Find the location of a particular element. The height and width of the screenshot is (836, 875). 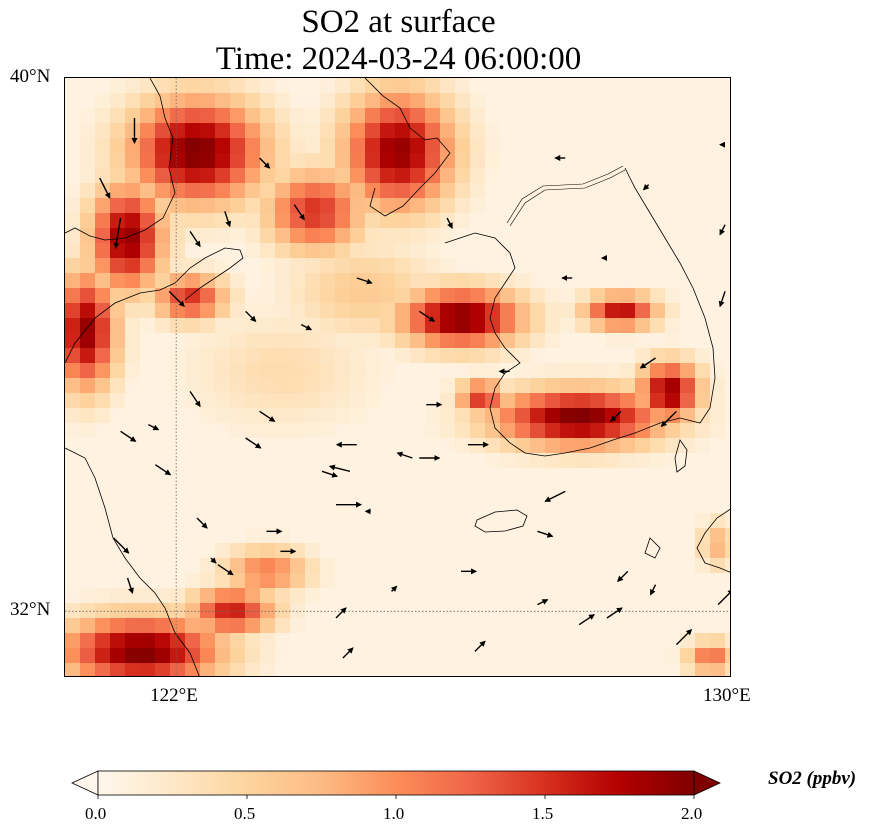

coastline-shandong is located at coordinates (154, 305).